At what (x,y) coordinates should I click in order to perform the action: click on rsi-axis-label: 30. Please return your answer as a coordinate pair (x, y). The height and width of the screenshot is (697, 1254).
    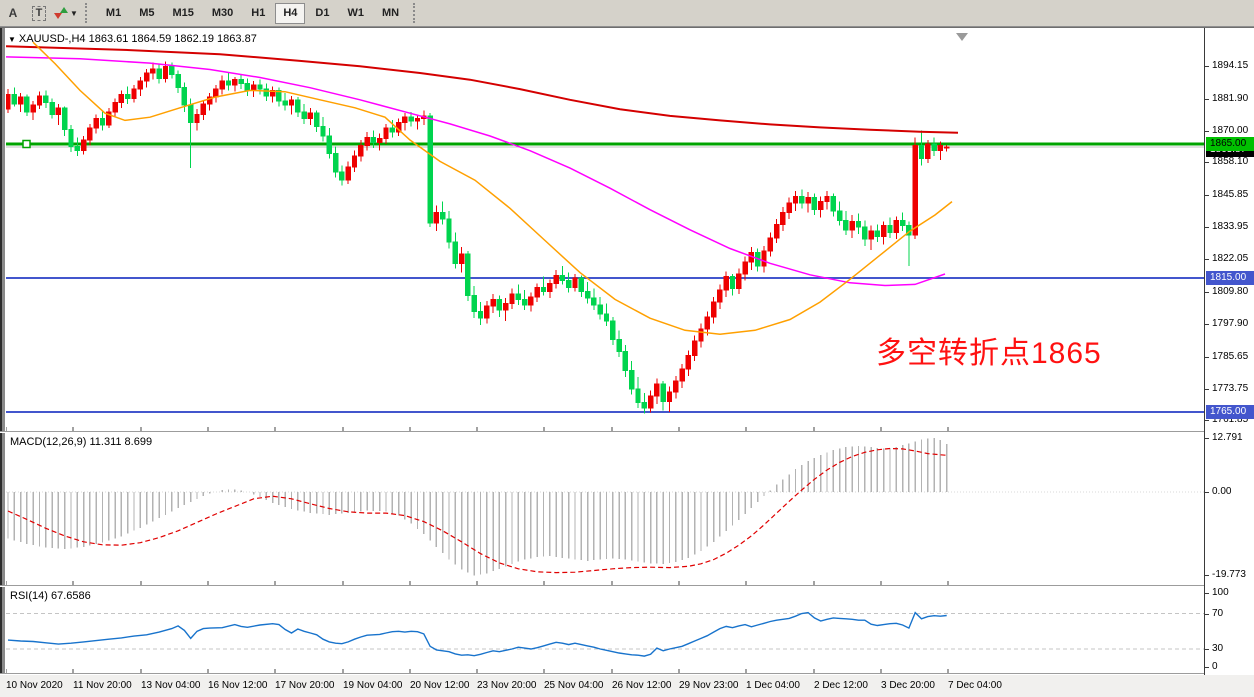
    Looking at the image, I should click on (1218, 648).